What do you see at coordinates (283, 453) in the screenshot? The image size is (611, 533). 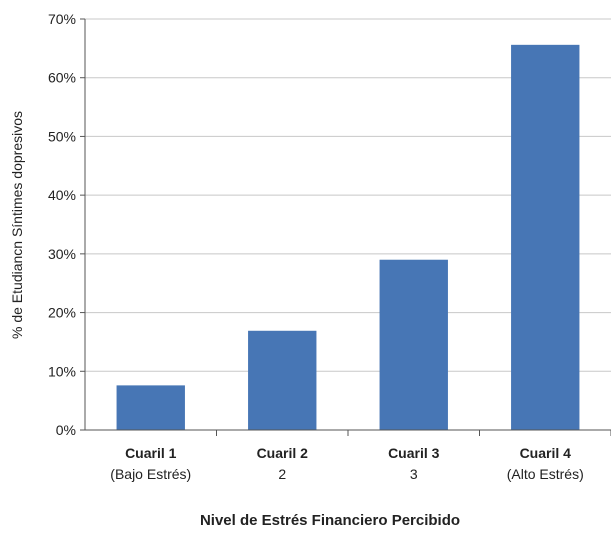 I see `x-tick-label: Cuaril 2` at bounding box center [283, 453].